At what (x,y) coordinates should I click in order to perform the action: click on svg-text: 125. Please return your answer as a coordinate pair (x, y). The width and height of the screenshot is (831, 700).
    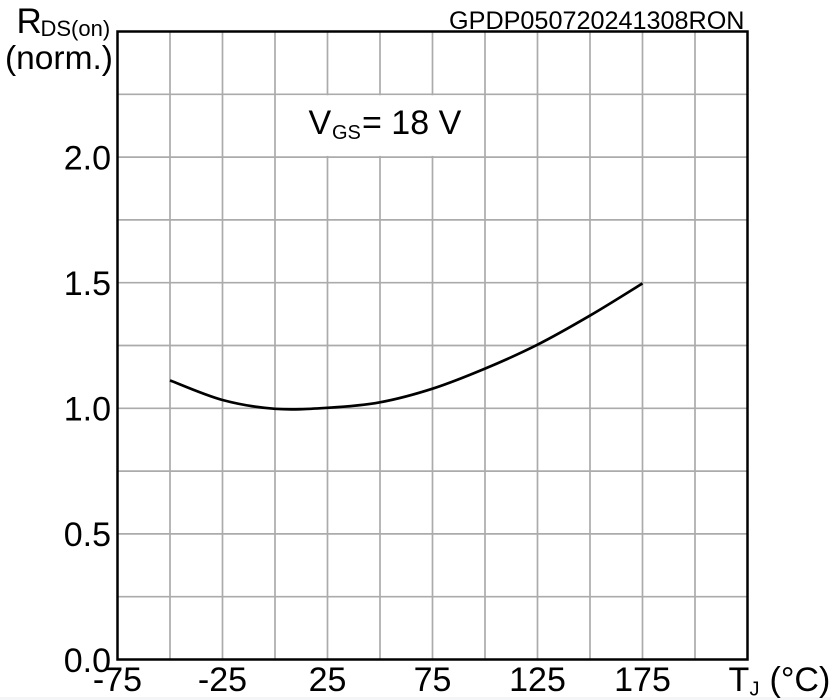
    Looking at the image, I should click on (537, 680).